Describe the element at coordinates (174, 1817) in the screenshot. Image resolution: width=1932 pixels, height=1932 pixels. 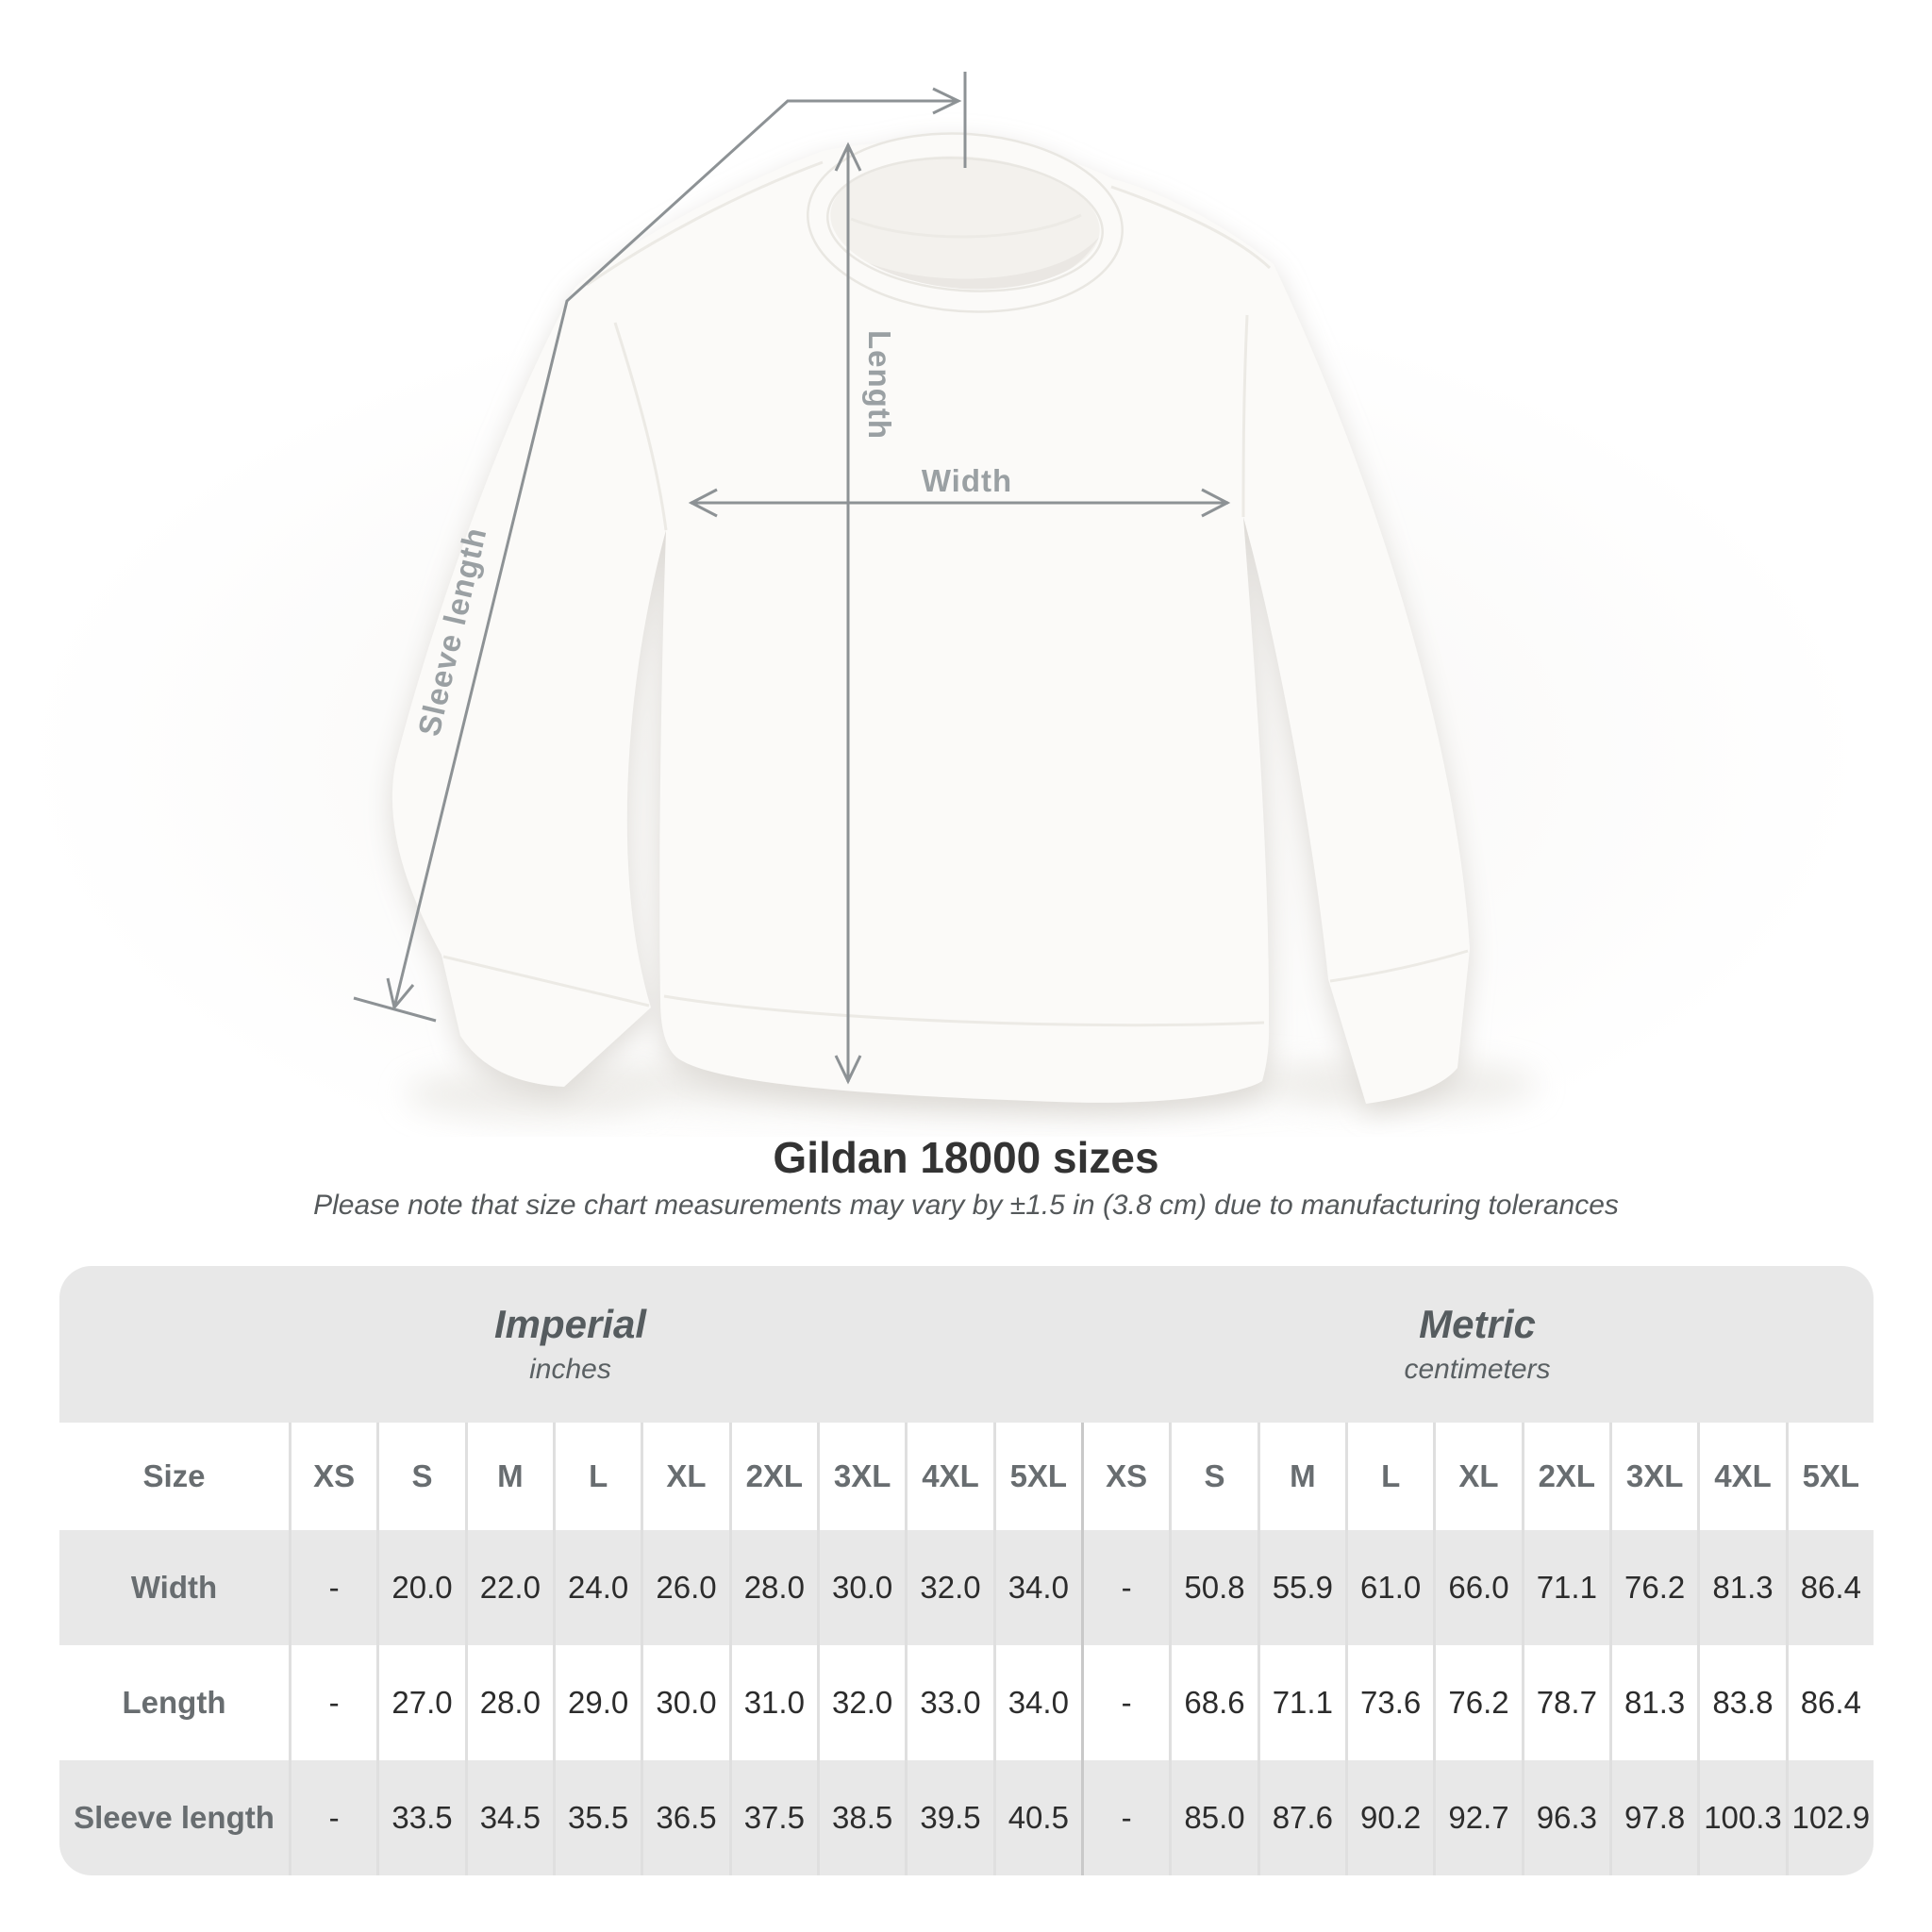
I see `row-label: Sleeve length` at that location.